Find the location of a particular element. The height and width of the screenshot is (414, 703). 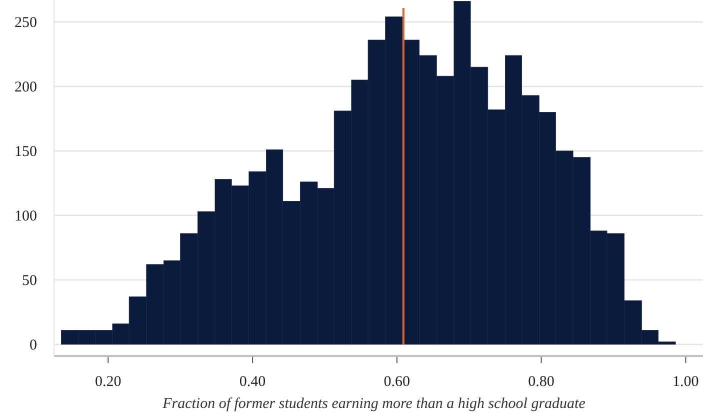

y-tick-label: 100 is located at coordinates (25, 216).